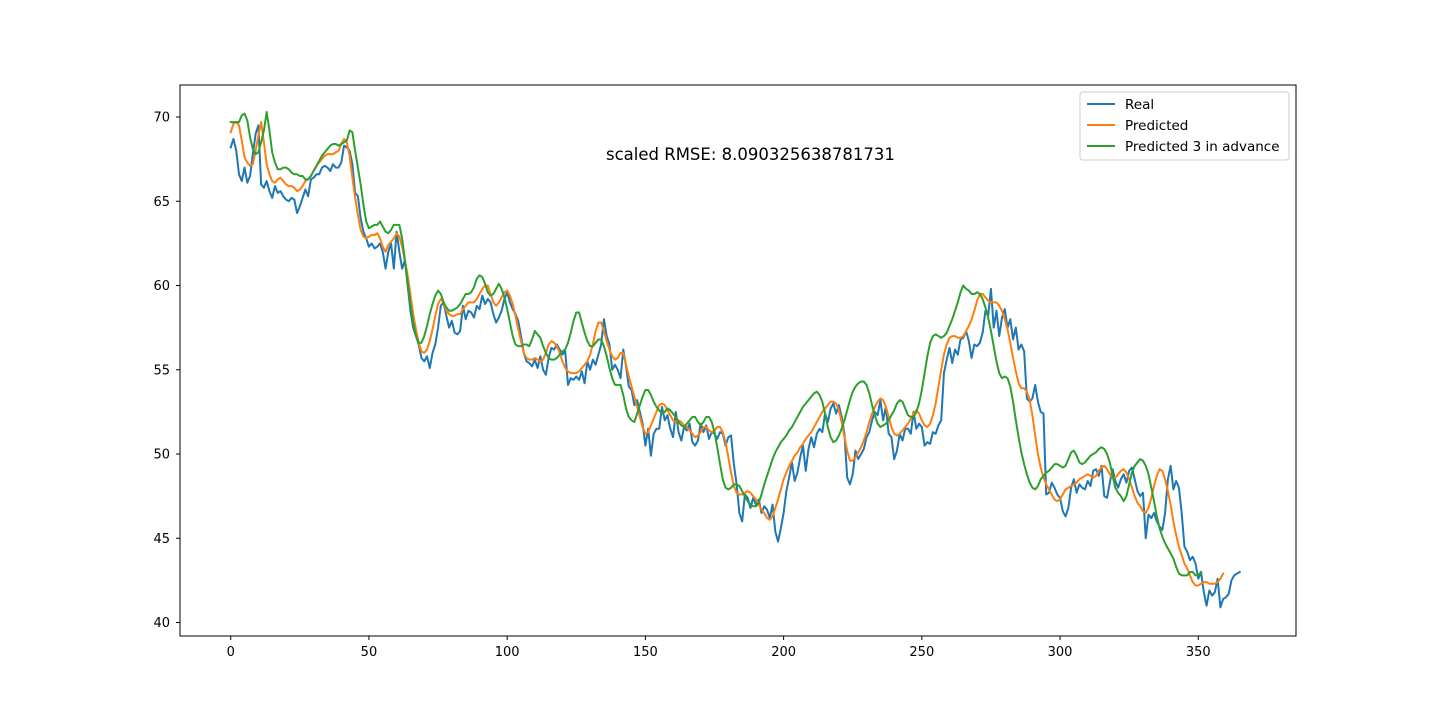 This screenshot has height=713, width=1440. I want to click on legend-label-2: Predicted 3 in advance, so click(1202, 147).